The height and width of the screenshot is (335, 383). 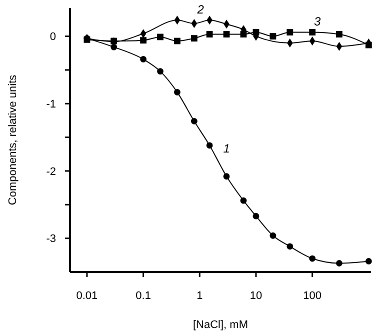 I want to click on y-tick-label: 0, so click(x=53, y=37).